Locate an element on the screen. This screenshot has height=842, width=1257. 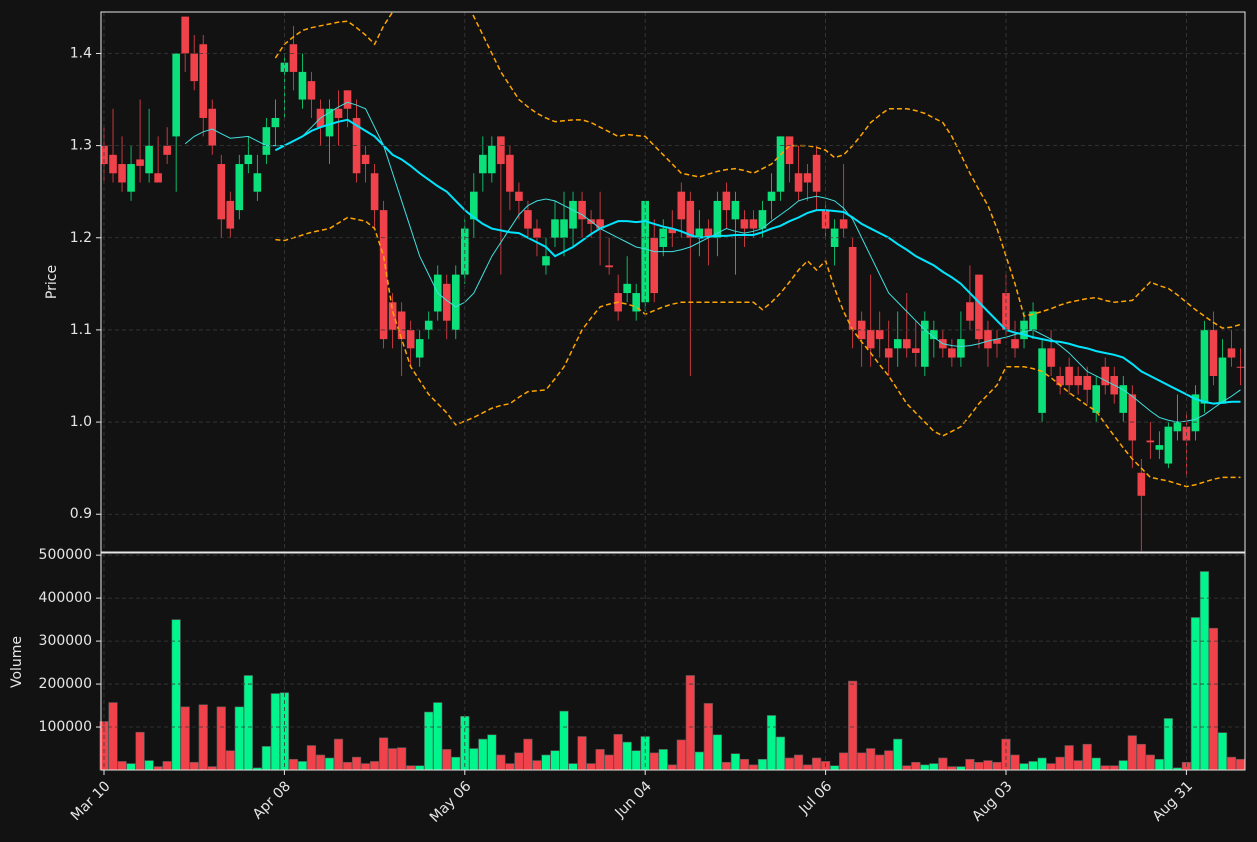
y-tick-label: 400000 is located at coordinates (65, 598).